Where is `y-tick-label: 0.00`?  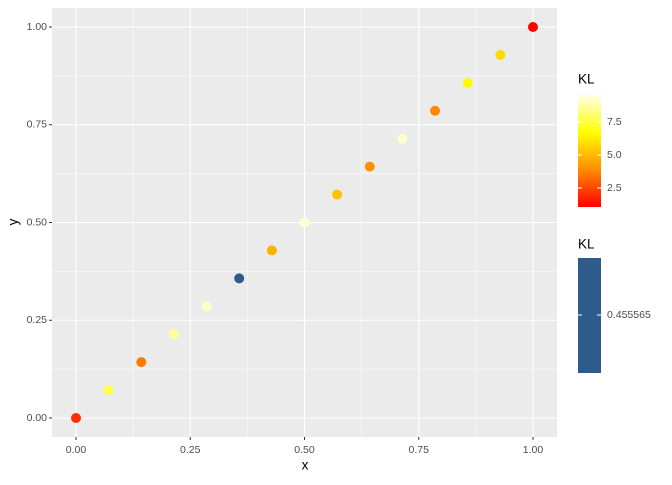
y-tick-label: 0.00 is located at coordinates (37, 418).